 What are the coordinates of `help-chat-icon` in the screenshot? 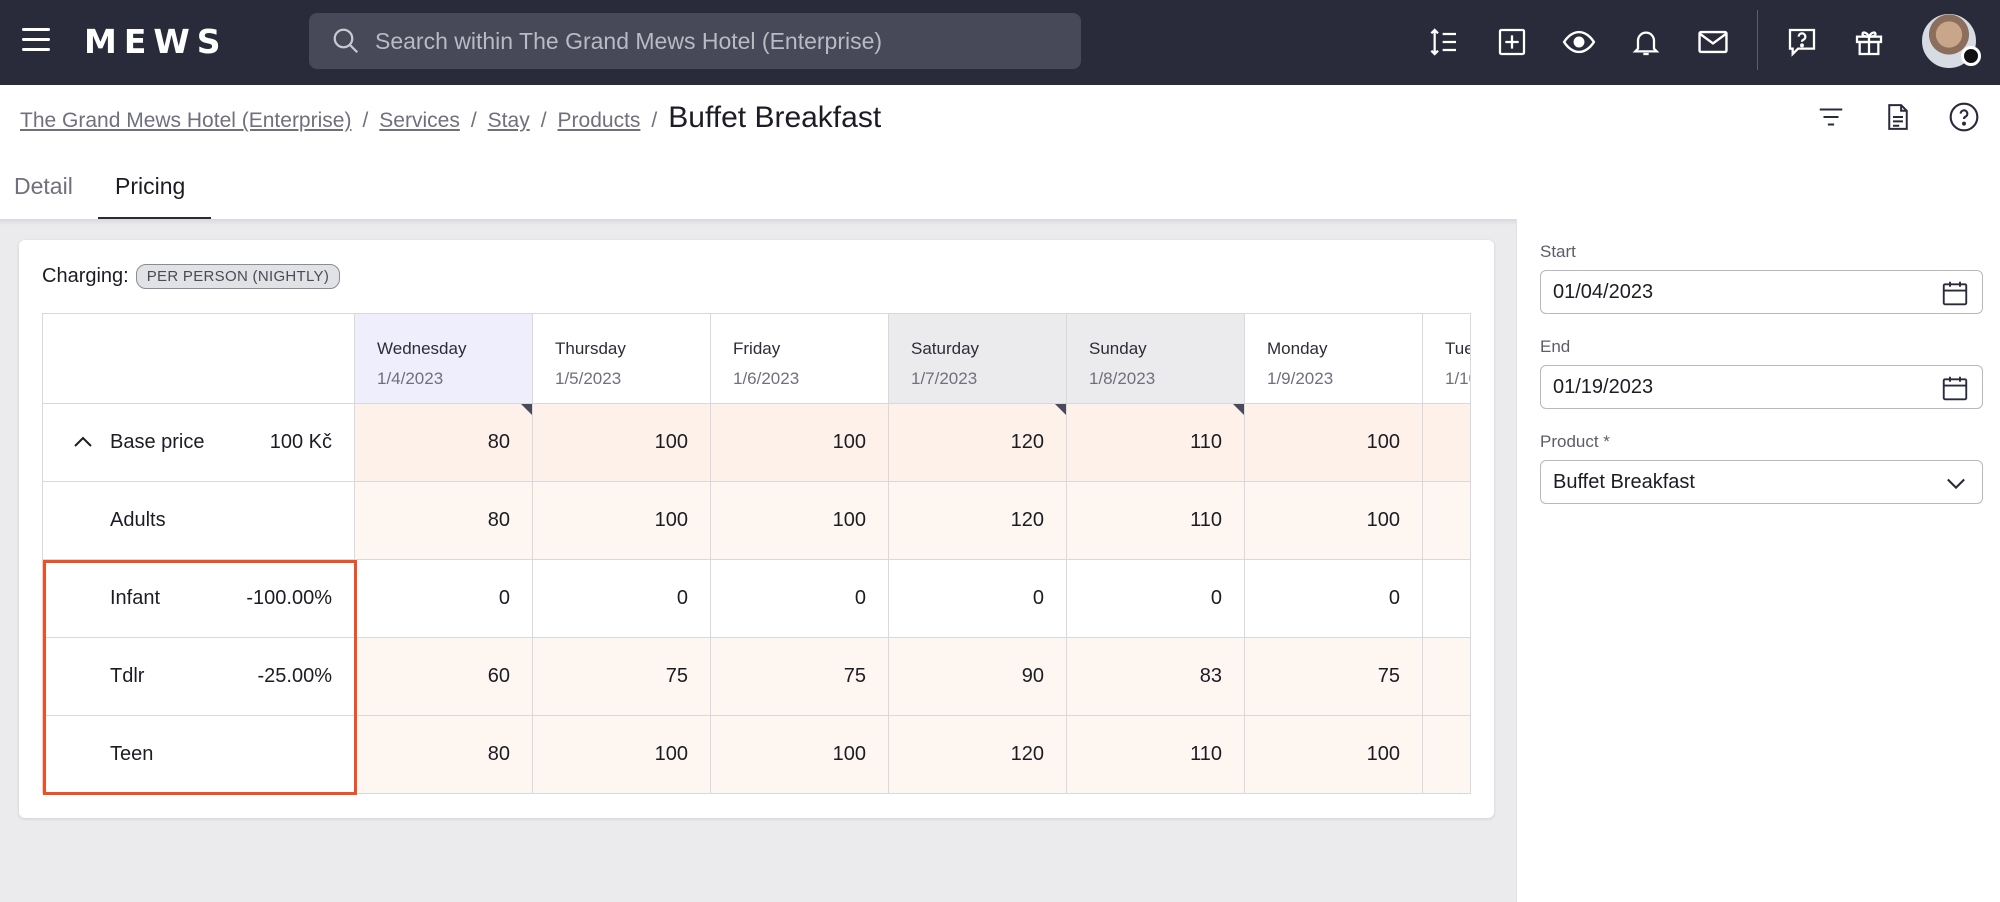 It's located at (1802, 42).